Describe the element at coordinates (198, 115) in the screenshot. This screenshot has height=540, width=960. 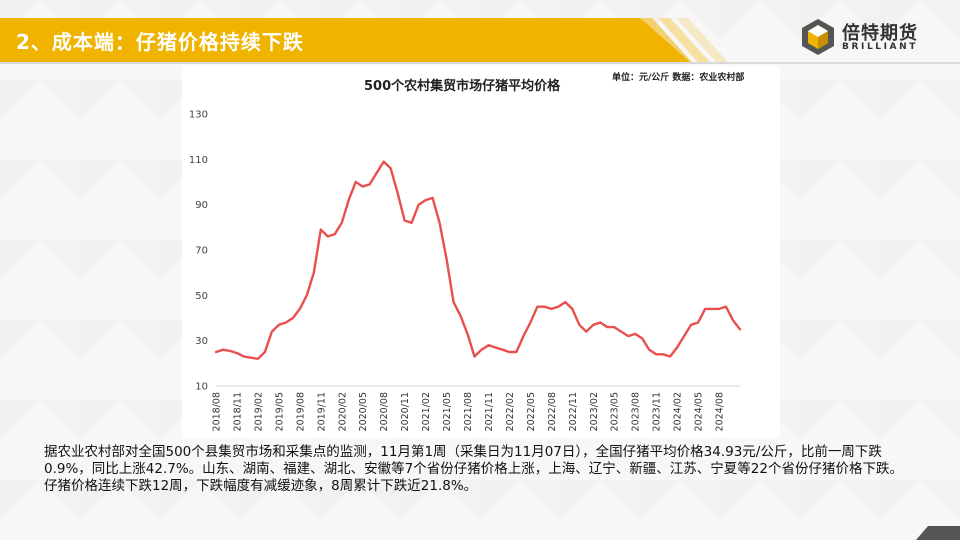
I see `y-tick-label: 130` at that location.